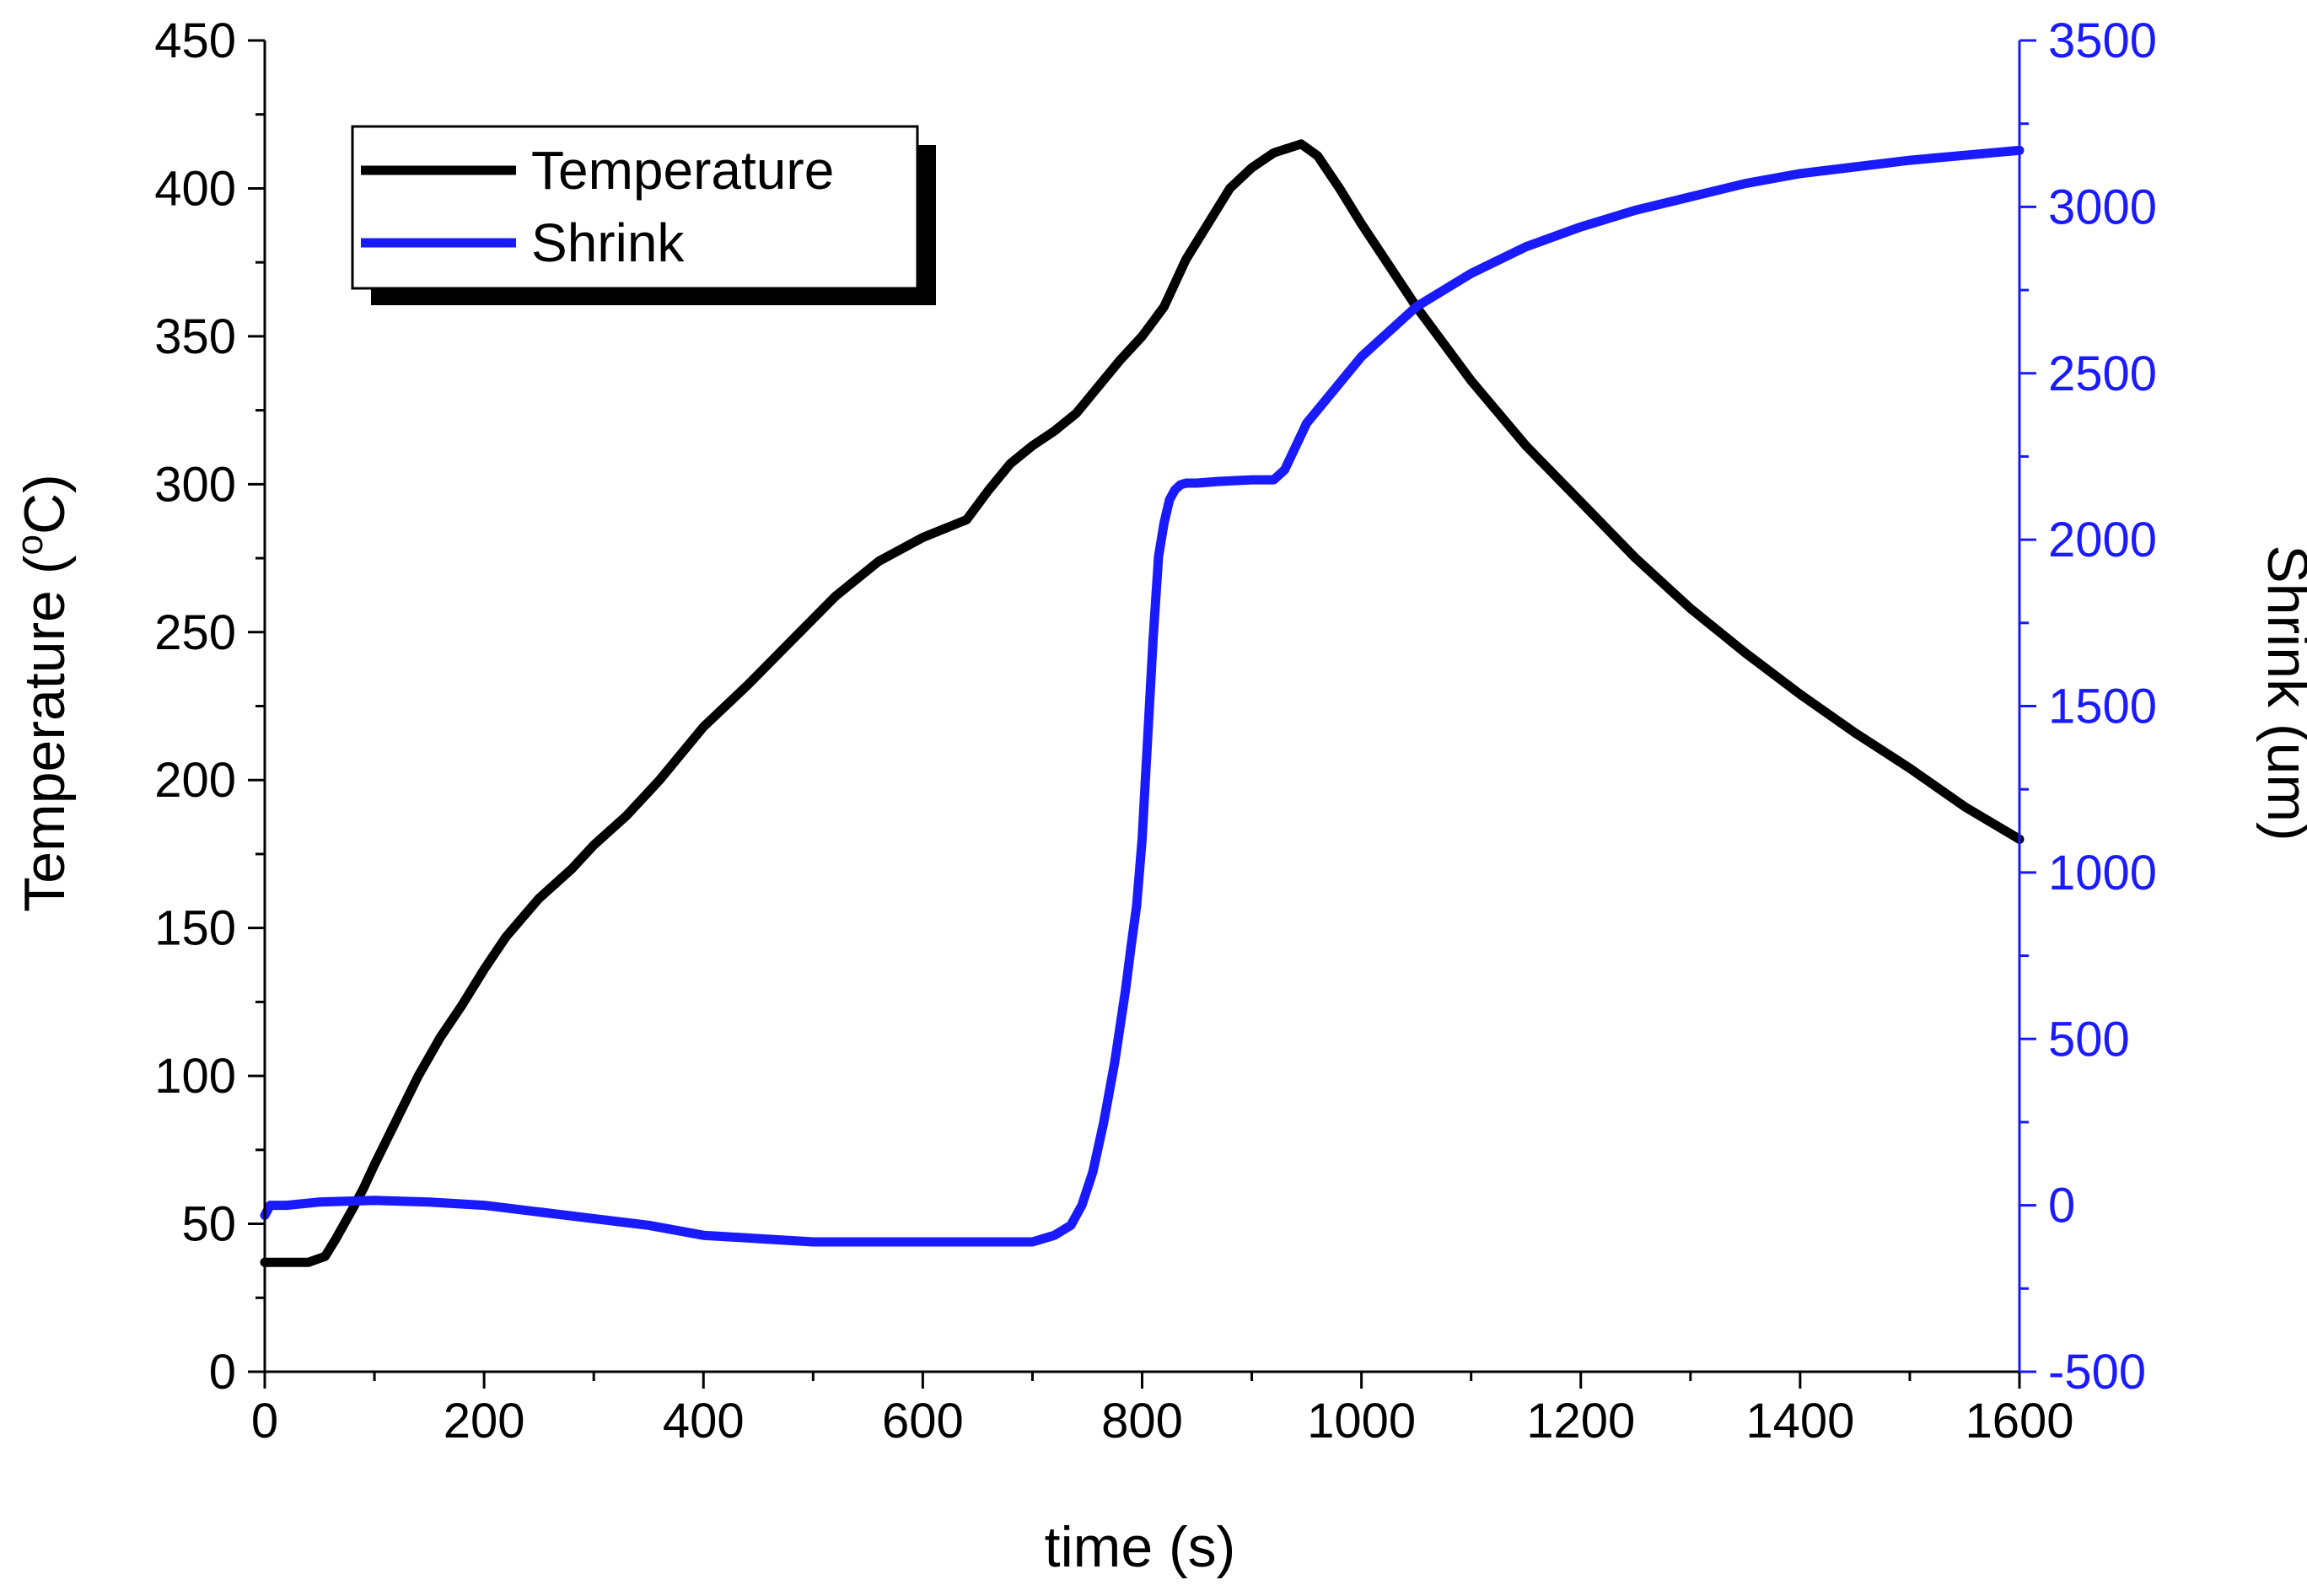  Describe the element at coordinates (608, 243) in the screenshot. I see `legend-label-shrink: Shrink` at that location.